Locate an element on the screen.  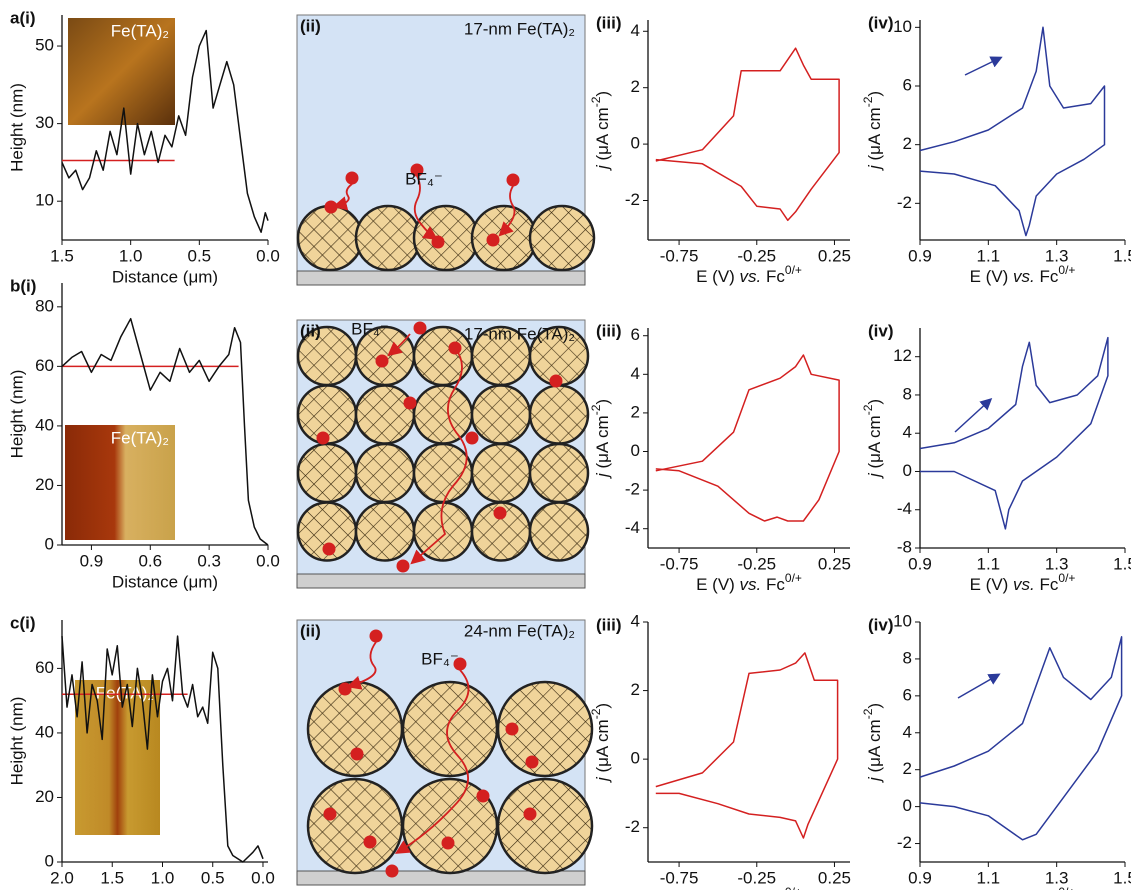
afm-image is located at coordinates (120, 482).